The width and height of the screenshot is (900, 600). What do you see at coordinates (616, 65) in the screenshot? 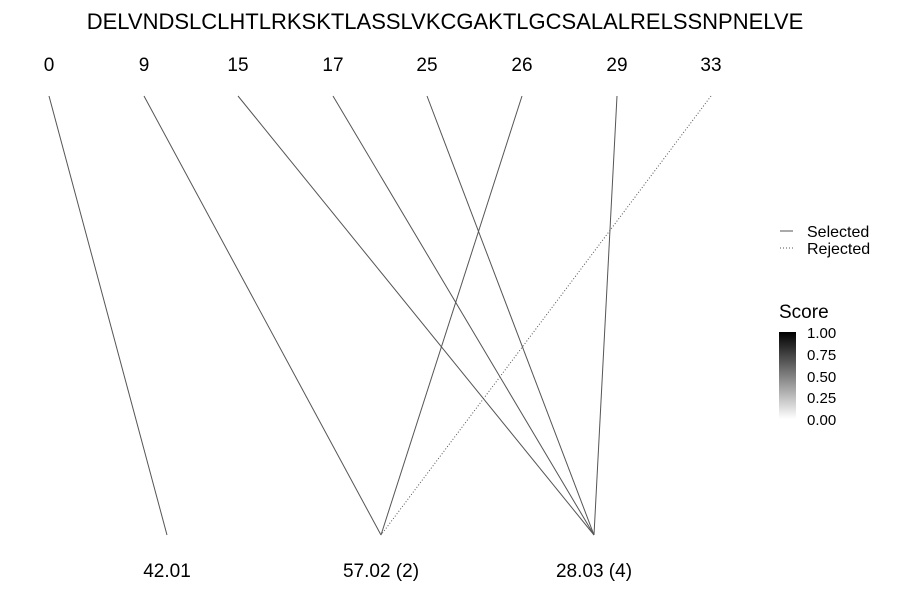
I see `top-position-label: 29` at bounding box center [616, 65].